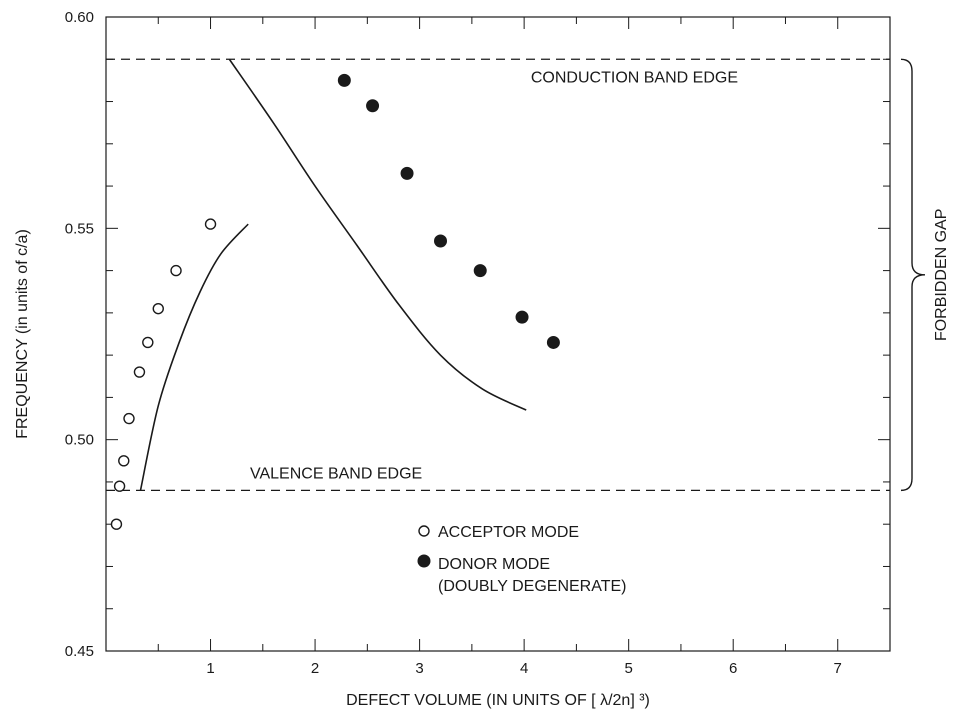 This screenshot has width=954, height=717. What do you see at coordinates (628, 668) in the screenshot?
I see `x-tick-label: 5` at bounding box center [628, 668].